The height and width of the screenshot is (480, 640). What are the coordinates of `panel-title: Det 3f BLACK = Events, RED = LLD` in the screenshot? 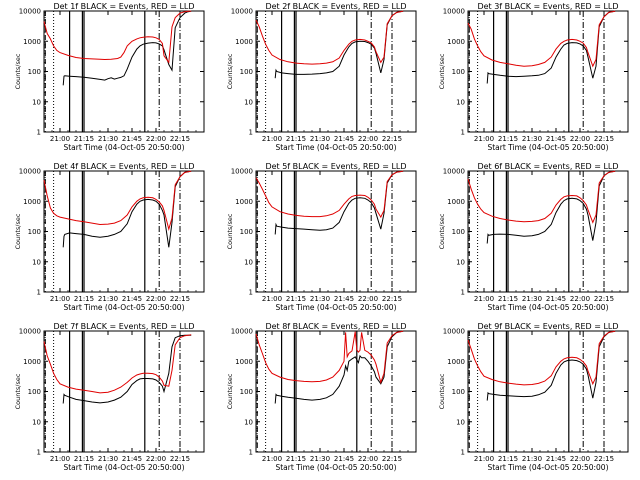 It's located at (547, 6).